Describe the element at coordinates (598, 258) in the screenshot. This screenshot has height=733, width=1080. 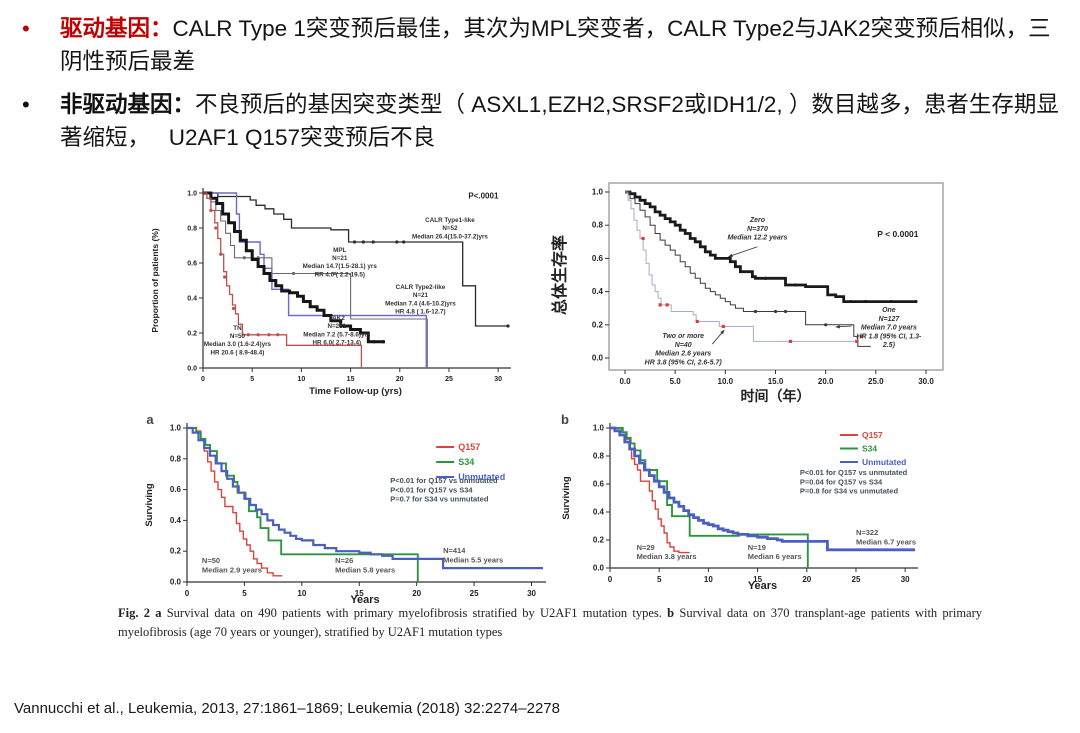
I see `km-mutation-count-ytick: 0.6` at that location.